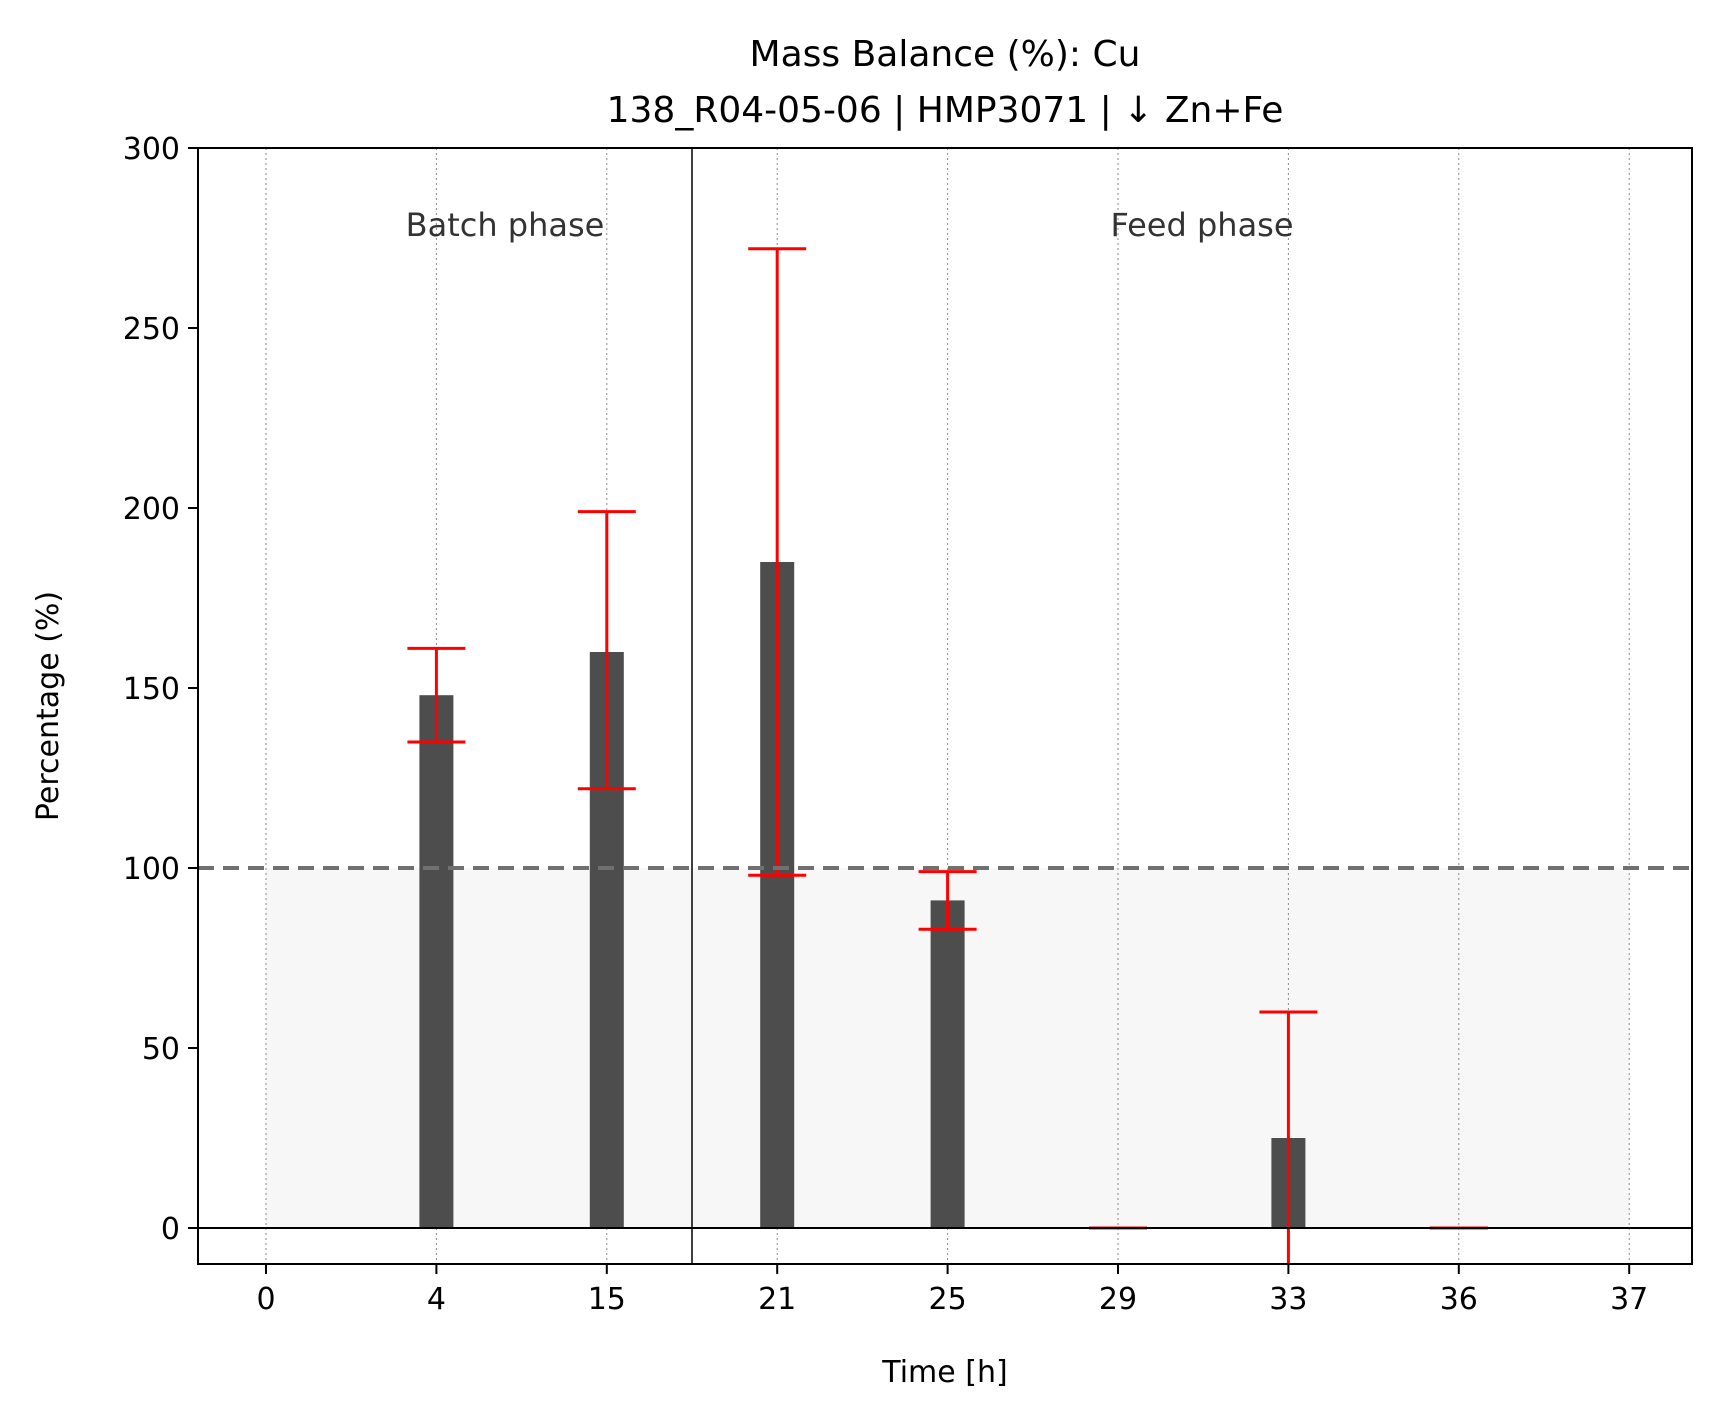 The image size is (1715, 1417). I want to click on y-tick-label-150: 150, so click(151, 689).